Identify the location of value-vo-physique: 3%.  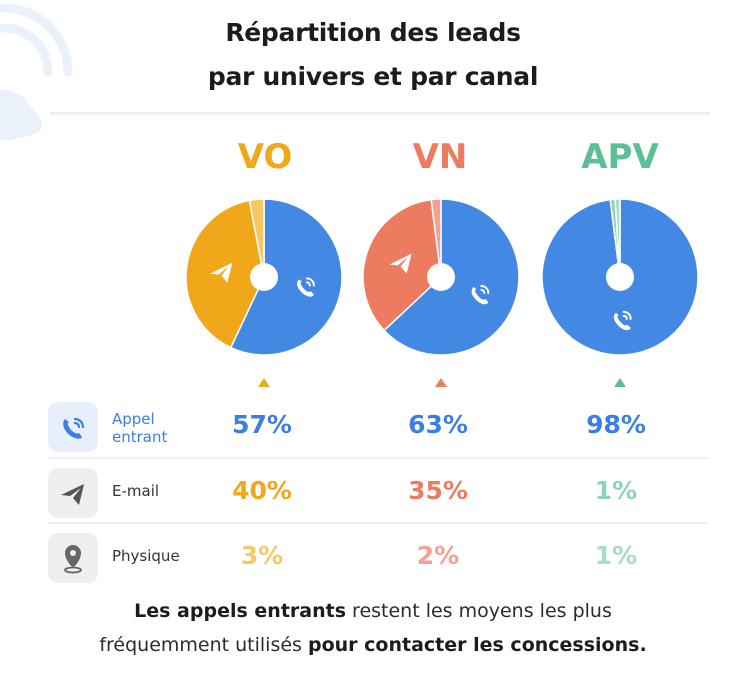
(262, 555).